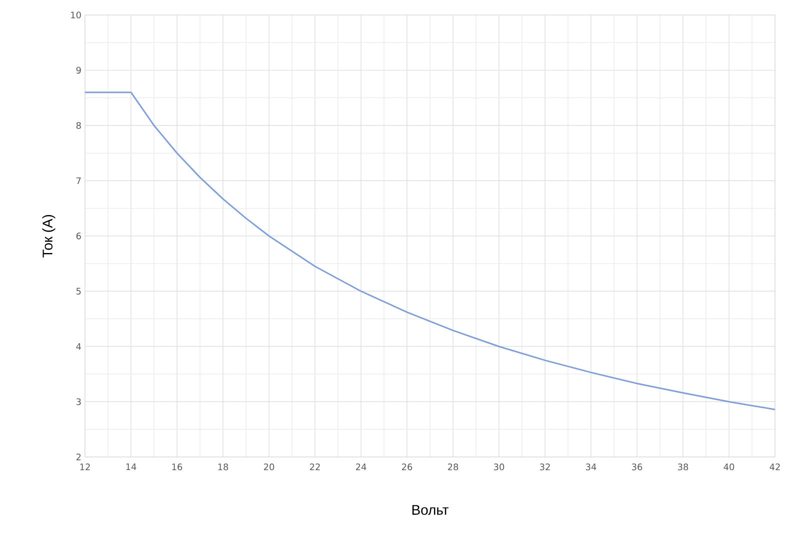  I want to click on y-tick-label: 5, so click(78, 291).